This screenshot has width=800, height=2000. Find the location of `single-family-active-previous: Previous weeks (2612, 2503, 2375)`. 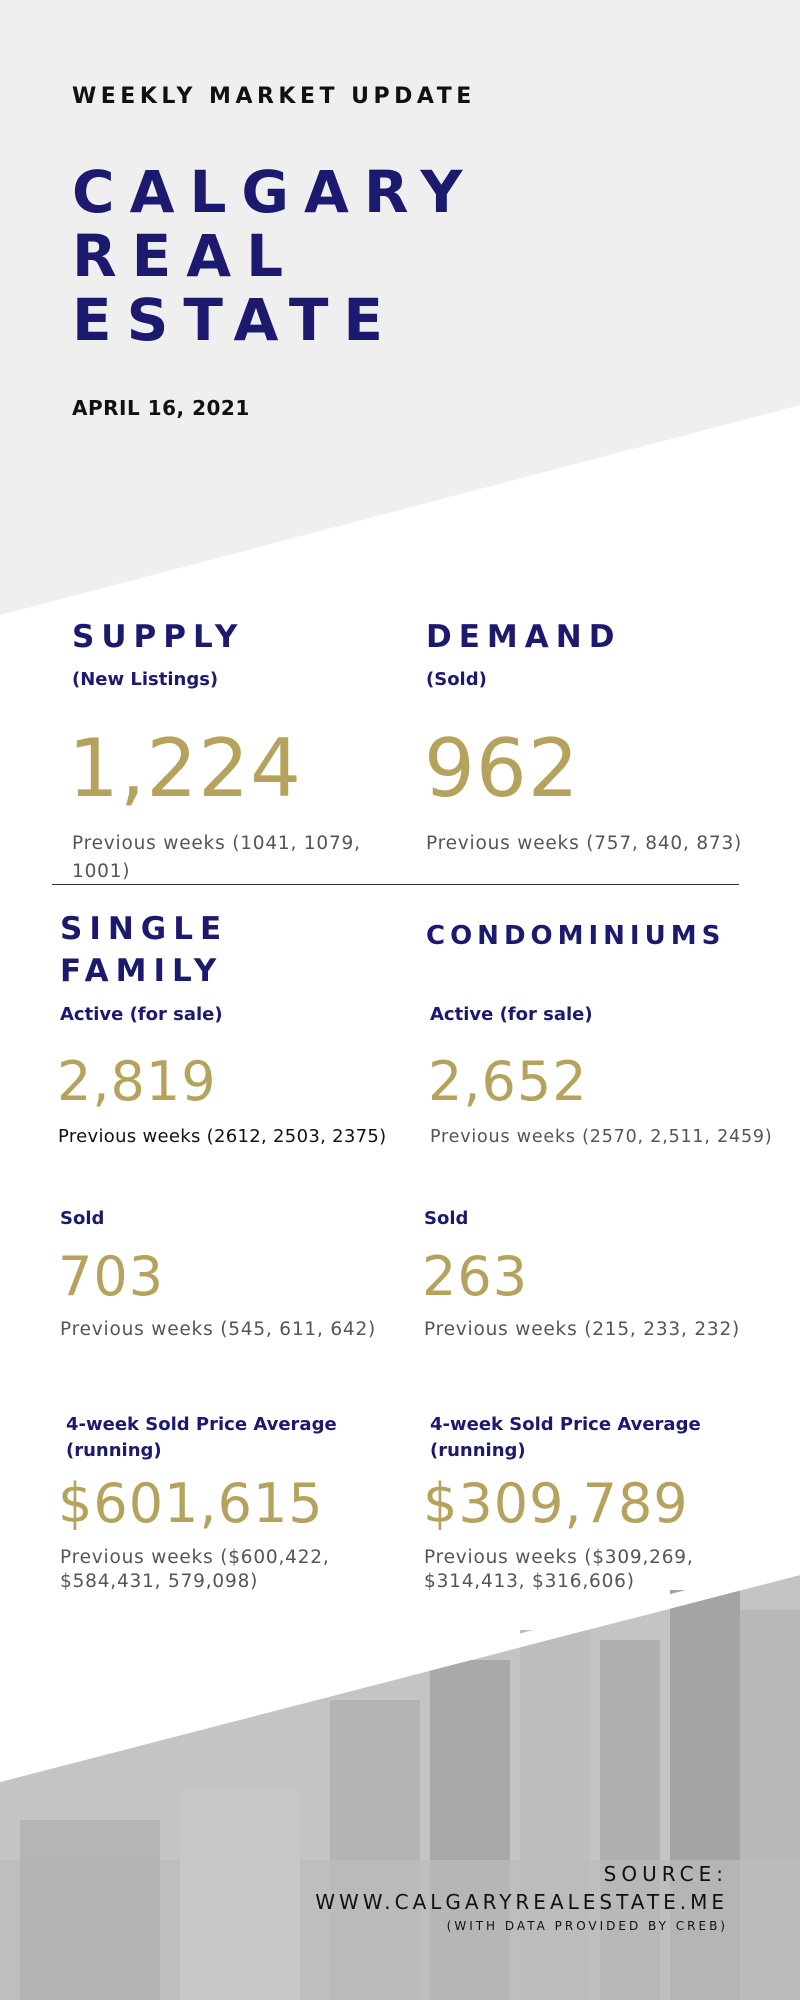

single-family-active-previous: Previous weeks (2612, 2503, 2375) is located at coordinates (222, 1136).